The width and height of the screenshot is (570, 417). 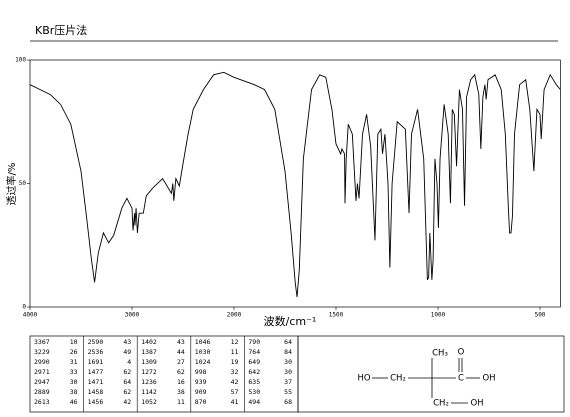 What do you see at coordinates (235, 392) in the screenshot?
I see `peak-transmittance: 57` at bounding box center [235, 392].